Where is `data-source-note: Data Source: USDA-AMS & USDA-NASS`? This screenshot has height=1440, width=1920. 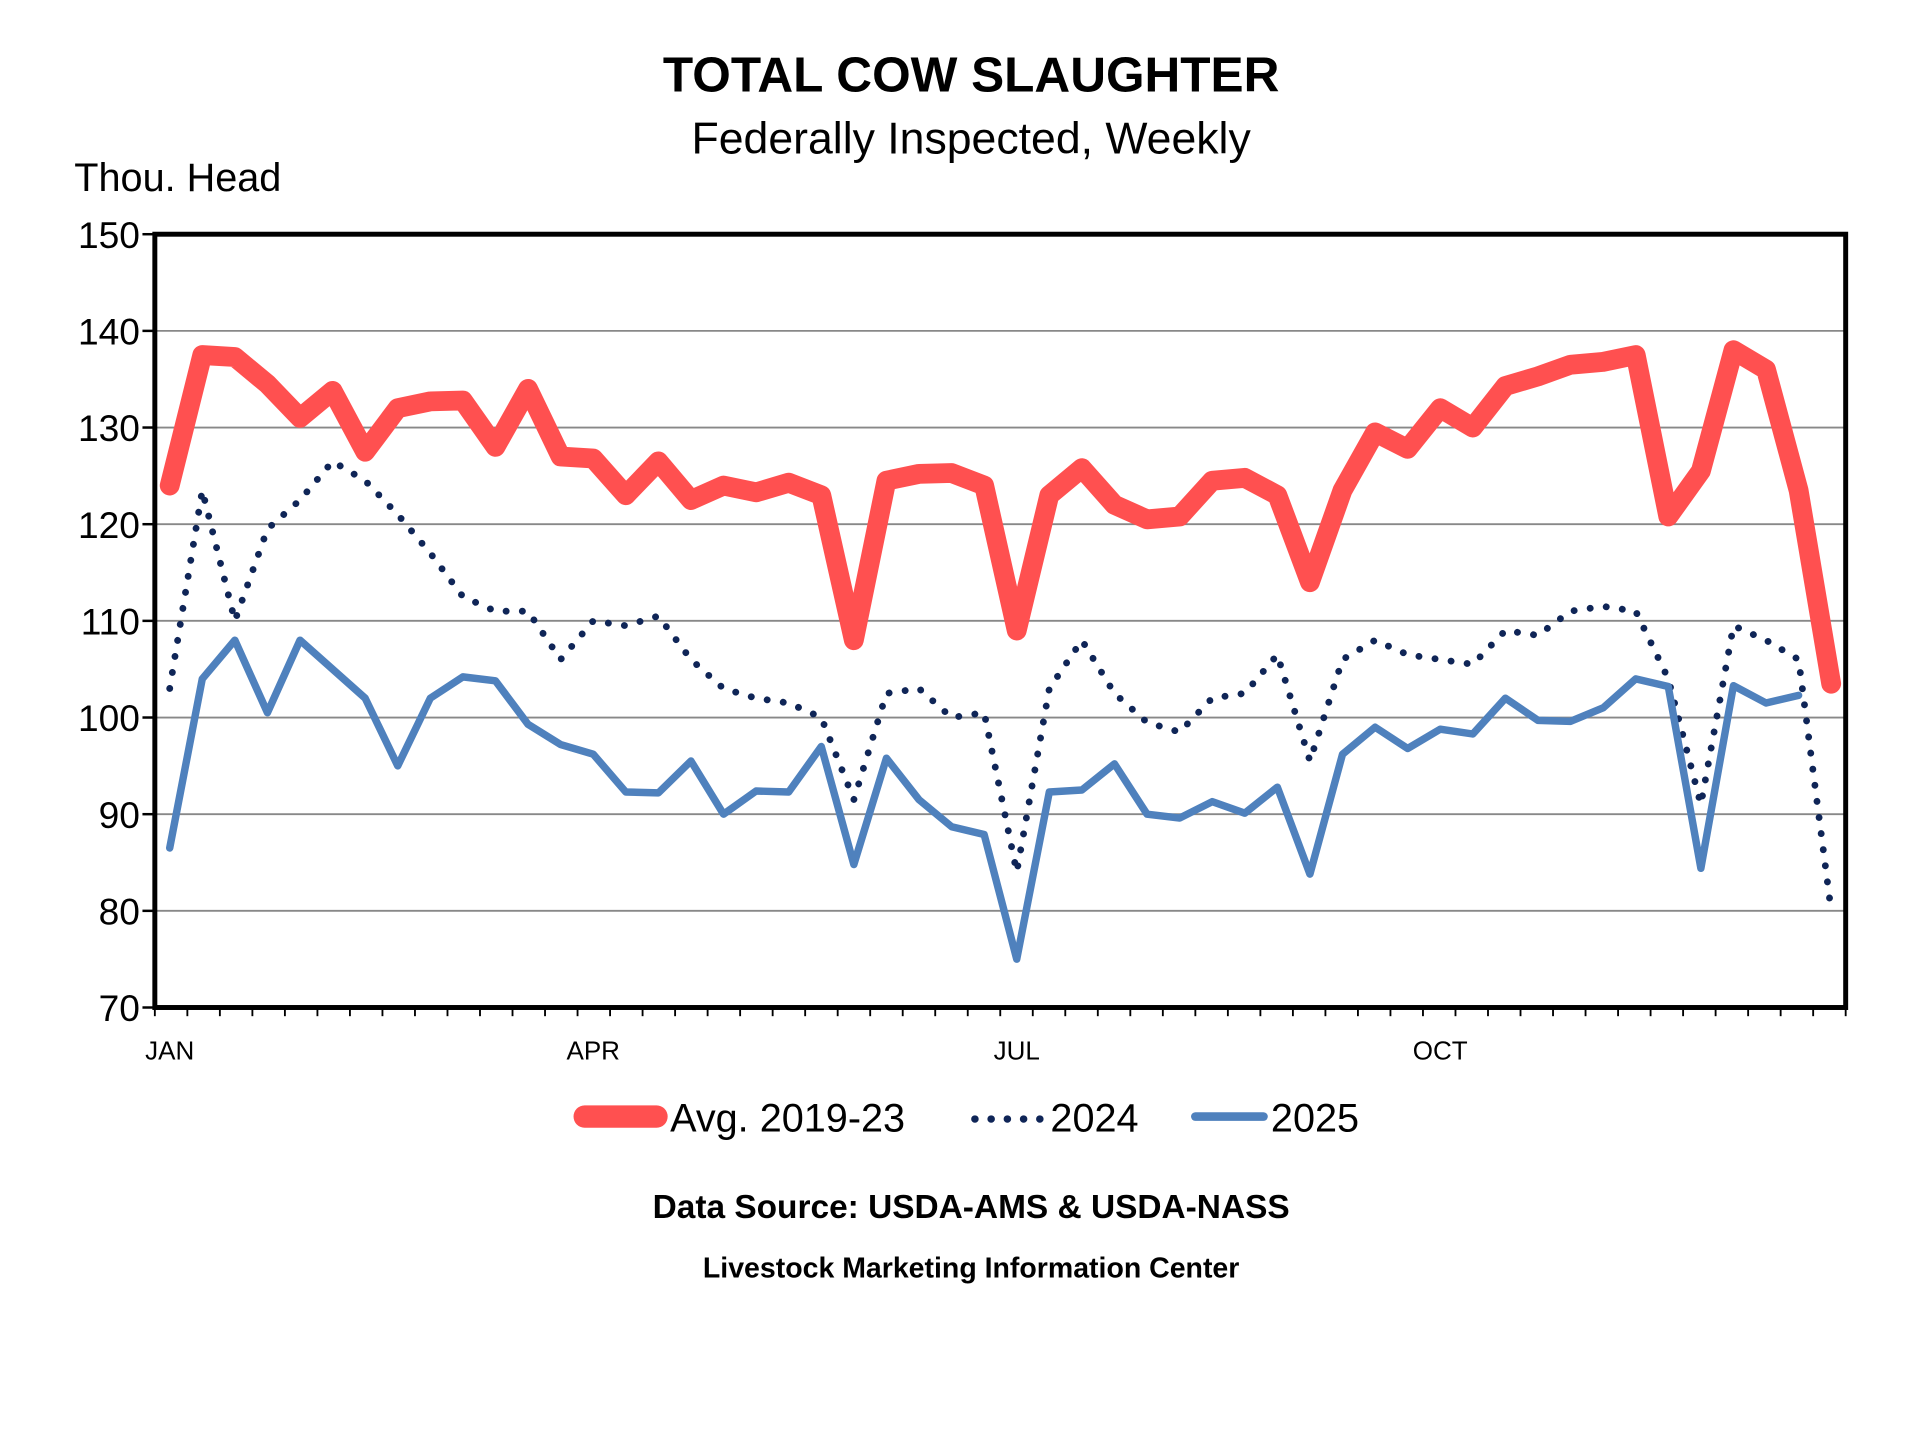 data-source-note: Data Source: USDA-AMS & USDA-NASS is located at coordinates (971, 1207).